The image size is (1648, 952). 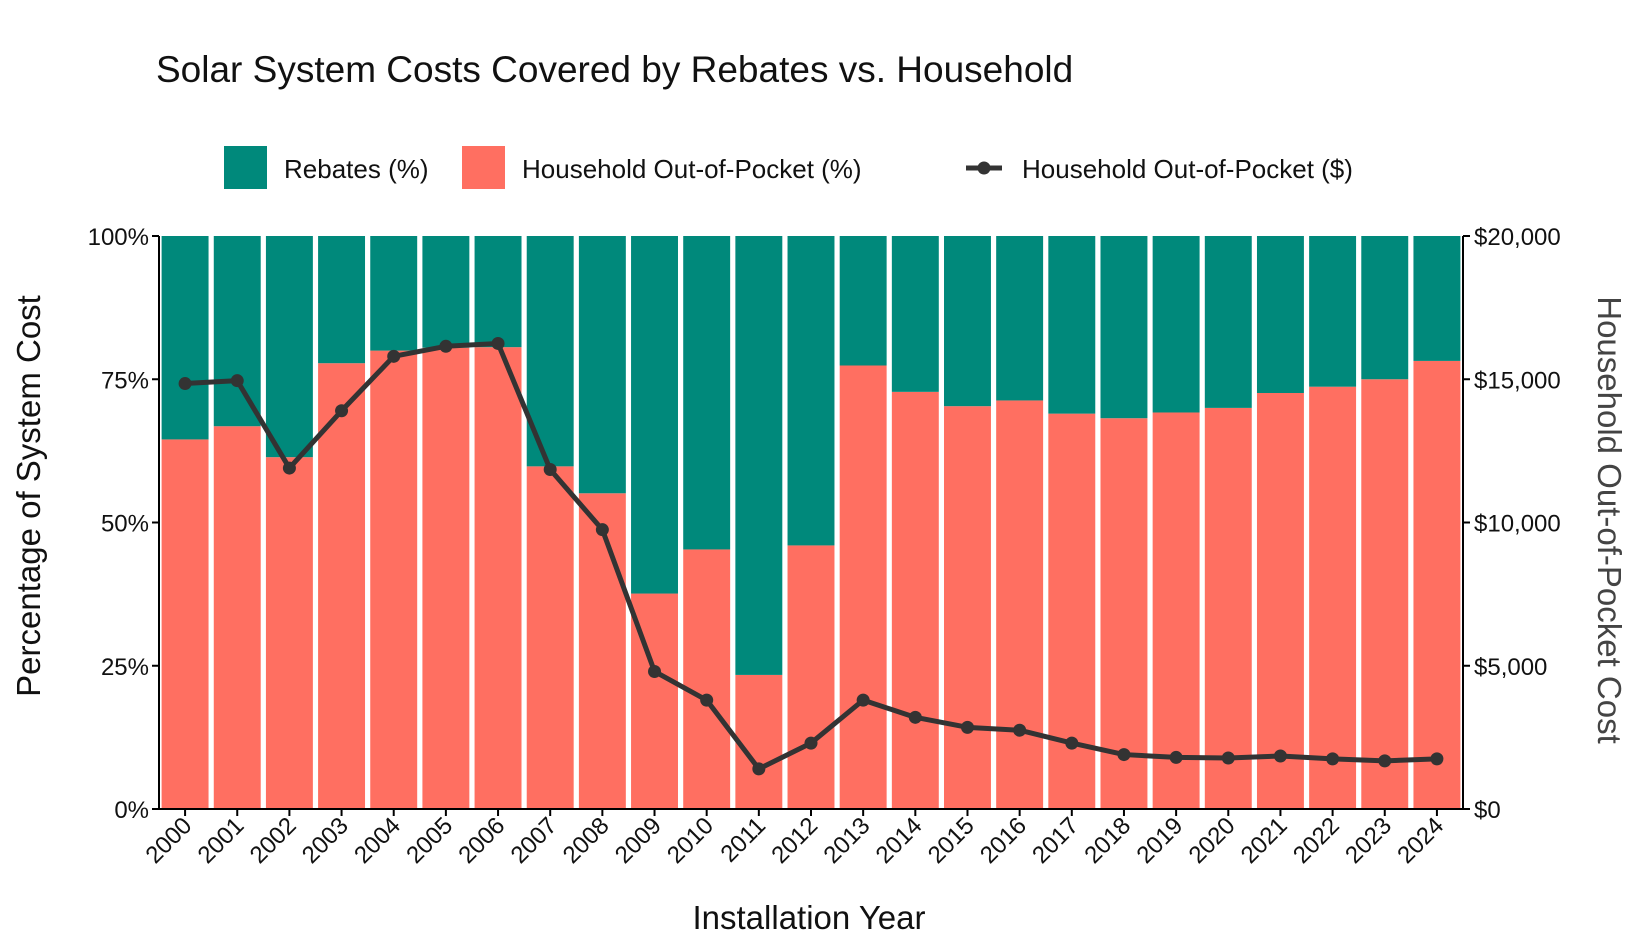 I want to click on y2-tick-label: $0, so click(x=1487, y=810).